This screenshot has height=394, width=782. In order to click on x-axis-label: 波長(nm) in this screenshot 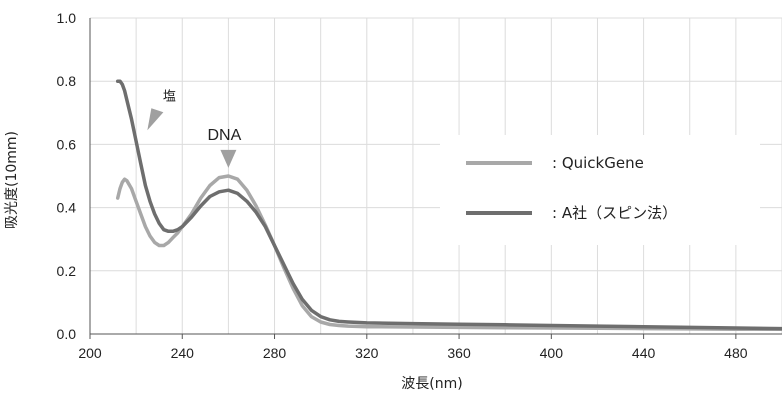, I will do `click(431, 384)`.